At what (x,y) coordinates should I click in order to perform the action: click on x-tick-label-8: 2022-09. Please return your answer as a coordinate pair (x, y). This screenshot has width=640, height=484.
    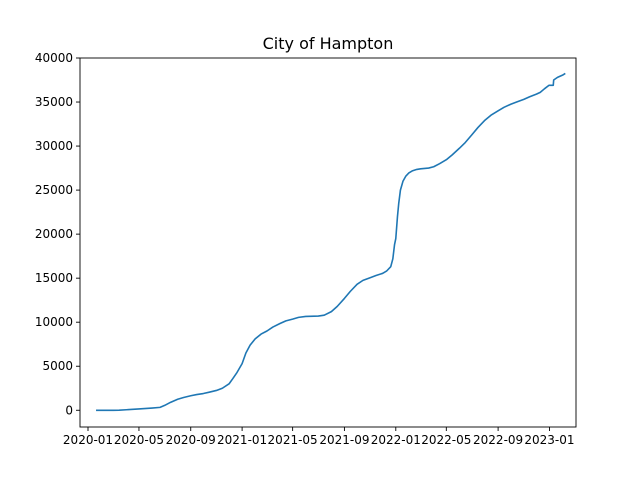
    Looking at the image, I should click on (498, 440).